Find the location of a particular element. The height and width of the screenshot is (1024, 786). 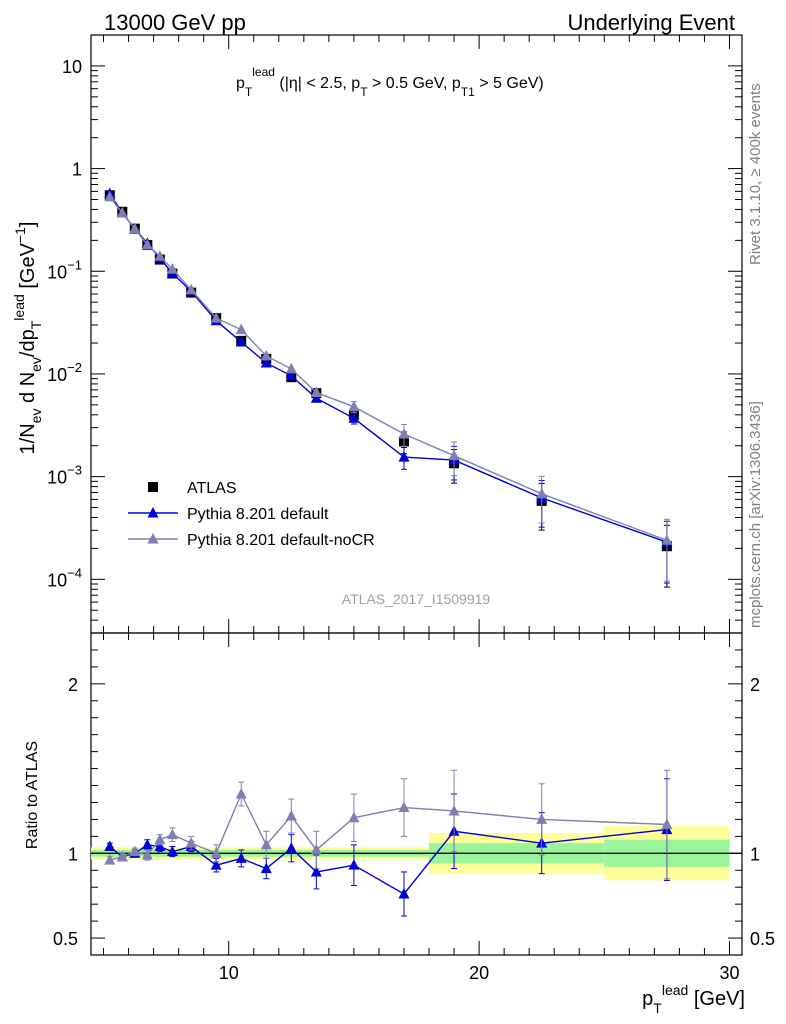

legend-label: Pythia 8.201 default-noCR is located at coordinates (281, 540).